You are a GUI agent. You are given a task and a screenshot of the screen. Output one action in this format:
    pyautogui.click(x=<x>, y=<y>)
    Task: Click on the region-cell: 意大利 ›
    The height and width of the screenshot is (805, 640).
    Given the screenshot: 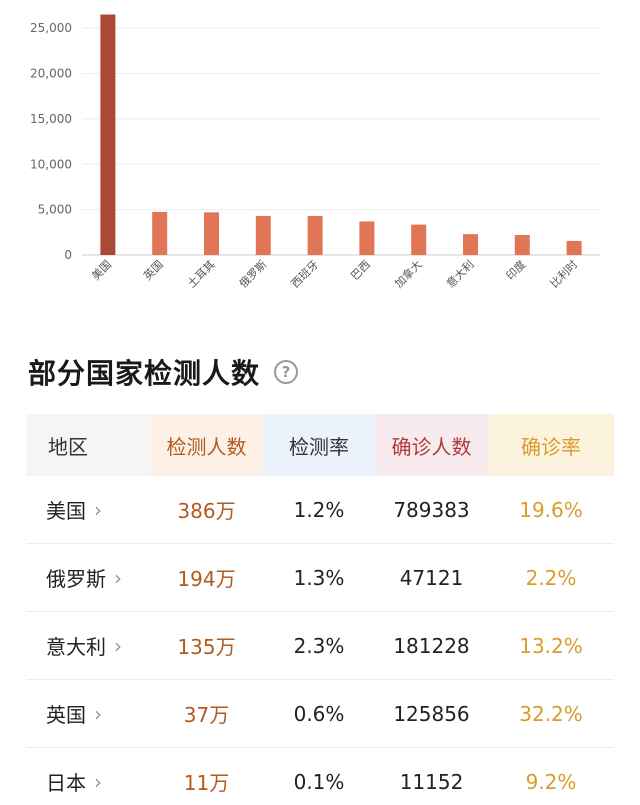 What is the action you would take?
    pyautogui.click(x=88, y=645)
    